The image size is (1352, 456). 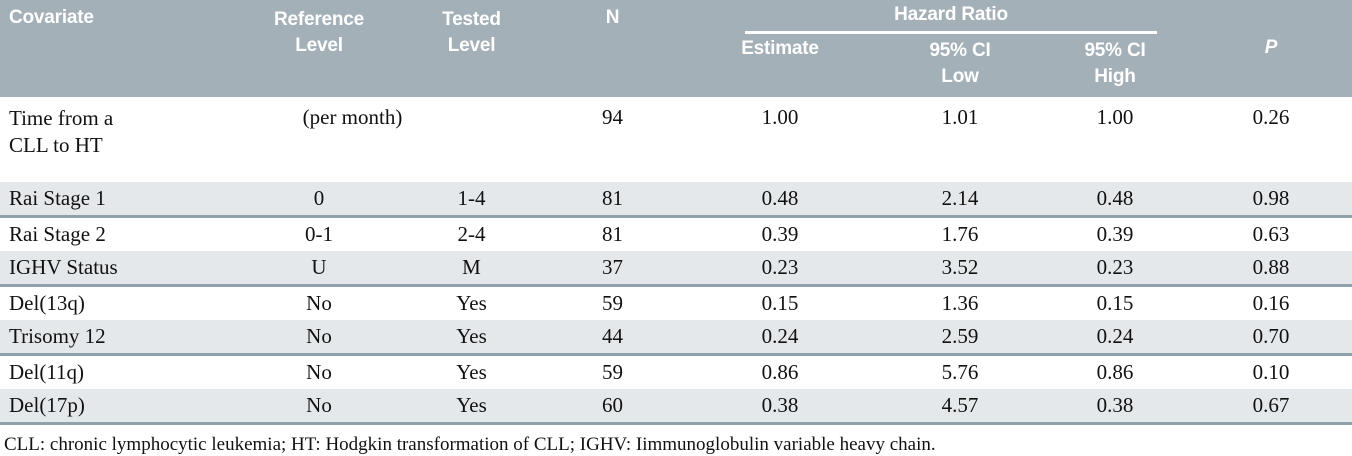 I want to click on cell-ci-high: 0.15, so click(x=1115, y=303).